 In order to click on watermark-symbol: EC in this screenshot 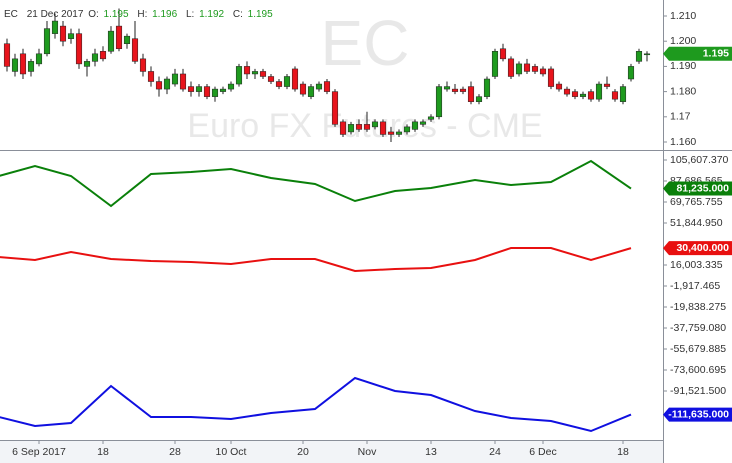, I will do `click(365, 43)`.